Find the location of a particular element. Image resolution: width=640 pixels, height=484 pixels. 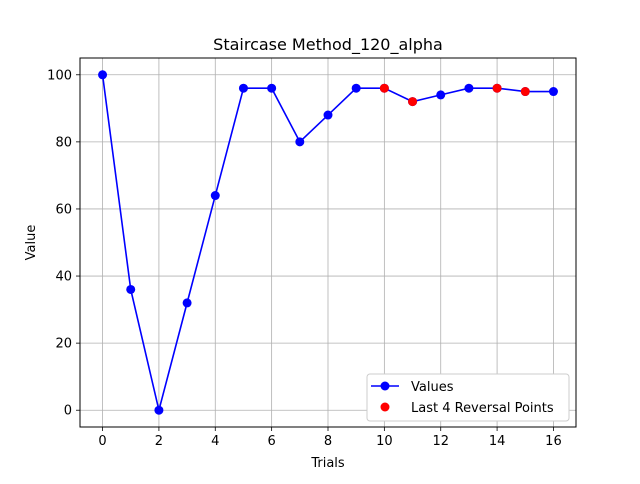

legend-values-label: Values is located at coordinates (432, 387).